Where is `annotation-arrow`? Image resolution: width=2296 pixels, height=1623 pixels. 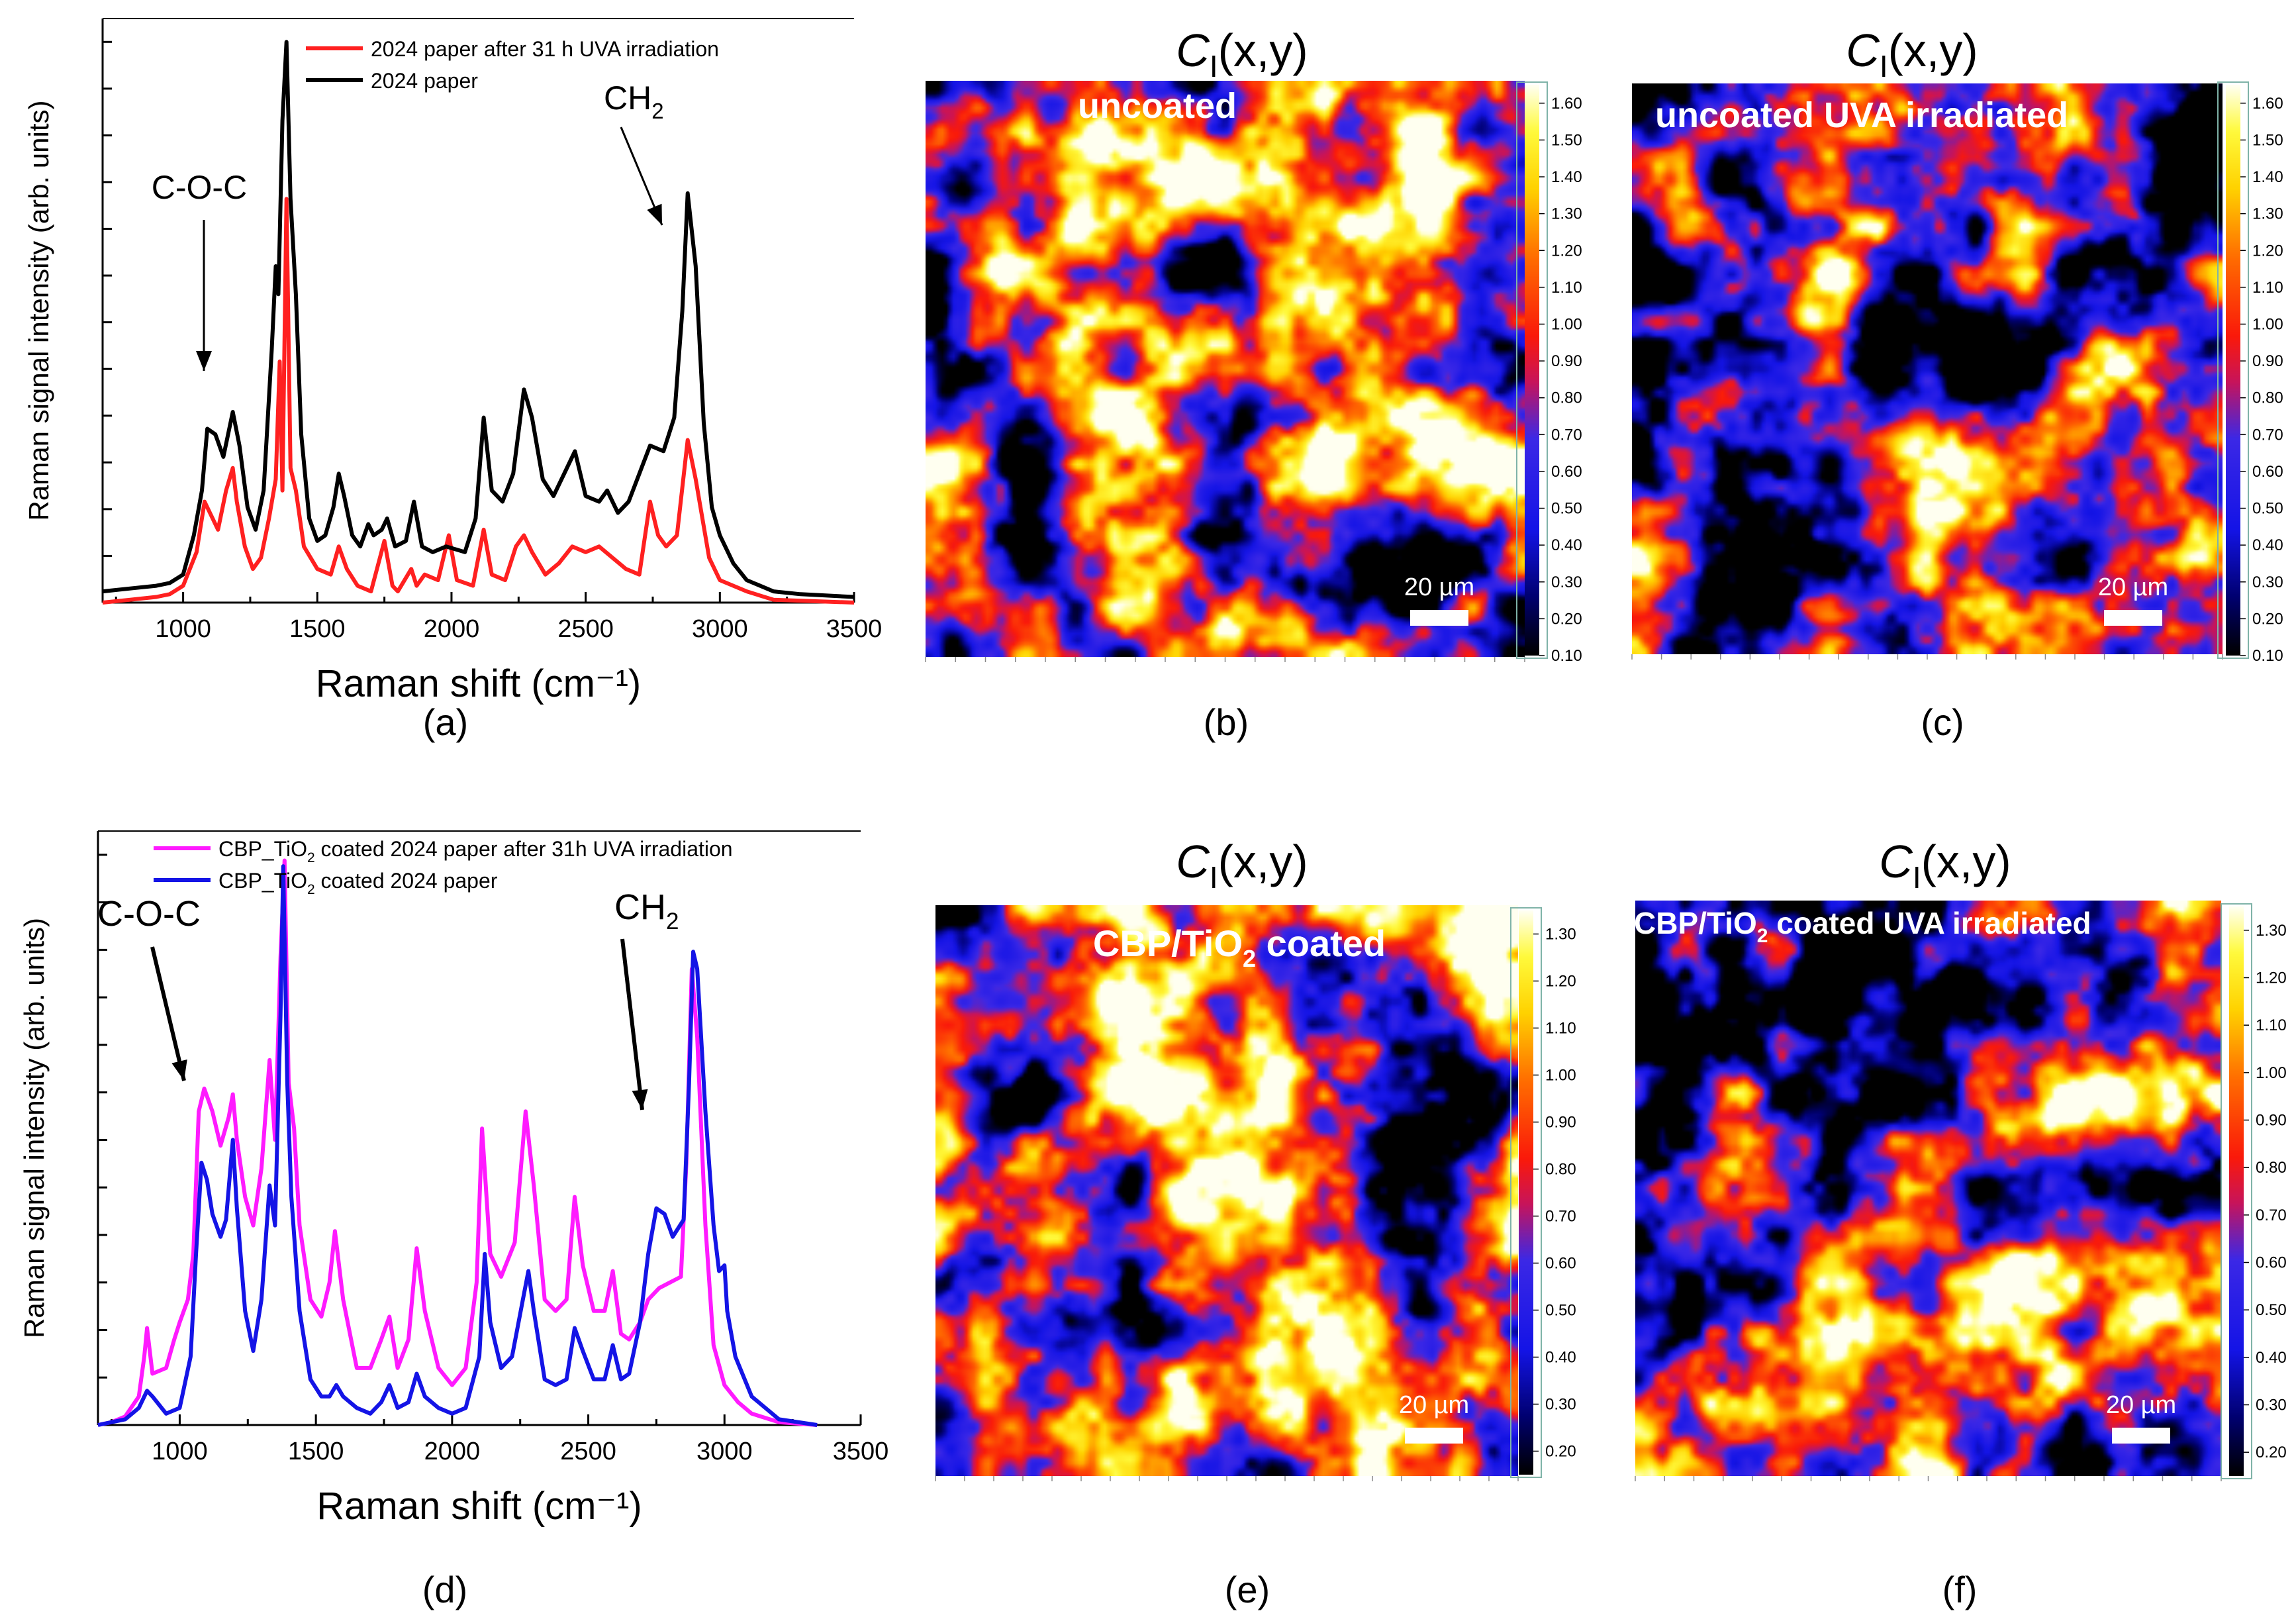
annotation-arrow is located at coordinates (632, 1024).